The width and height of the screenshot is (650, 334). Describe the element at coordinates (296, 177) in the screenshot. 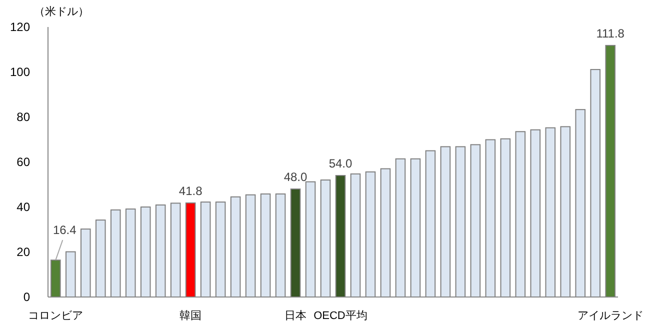

I see `data-label: 48.0` at that location.